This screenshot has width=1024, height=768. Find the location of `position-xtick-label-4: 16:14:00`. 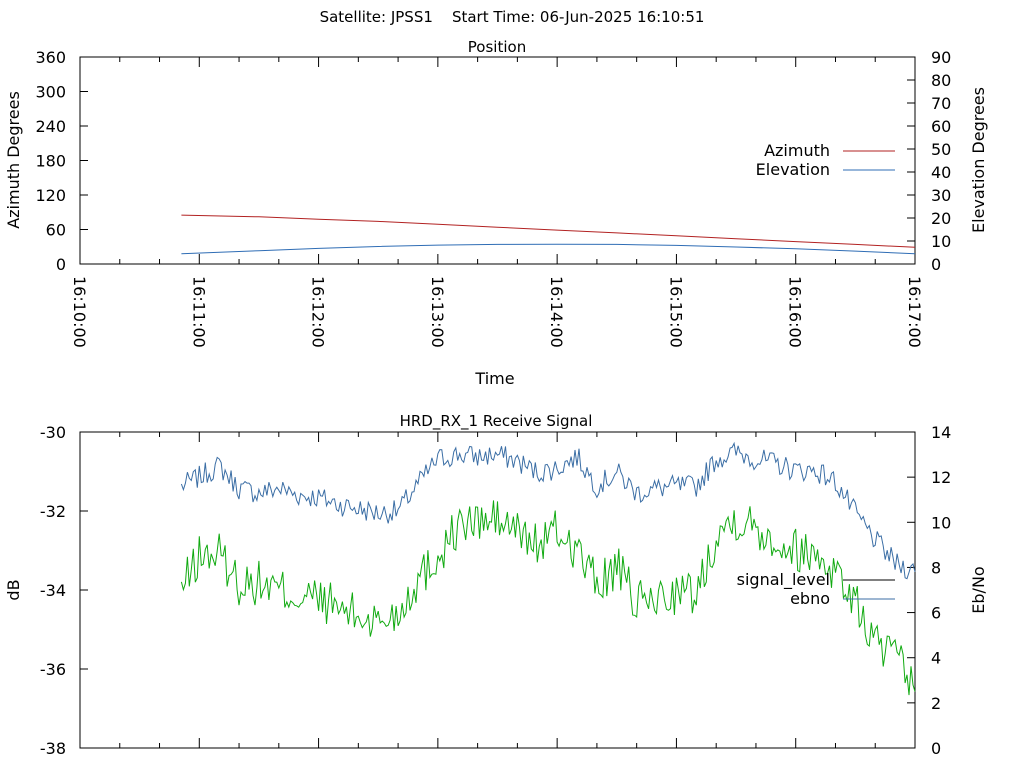

position-xtick-label-4: 16:14:00 is located at coordinates (556, 312).